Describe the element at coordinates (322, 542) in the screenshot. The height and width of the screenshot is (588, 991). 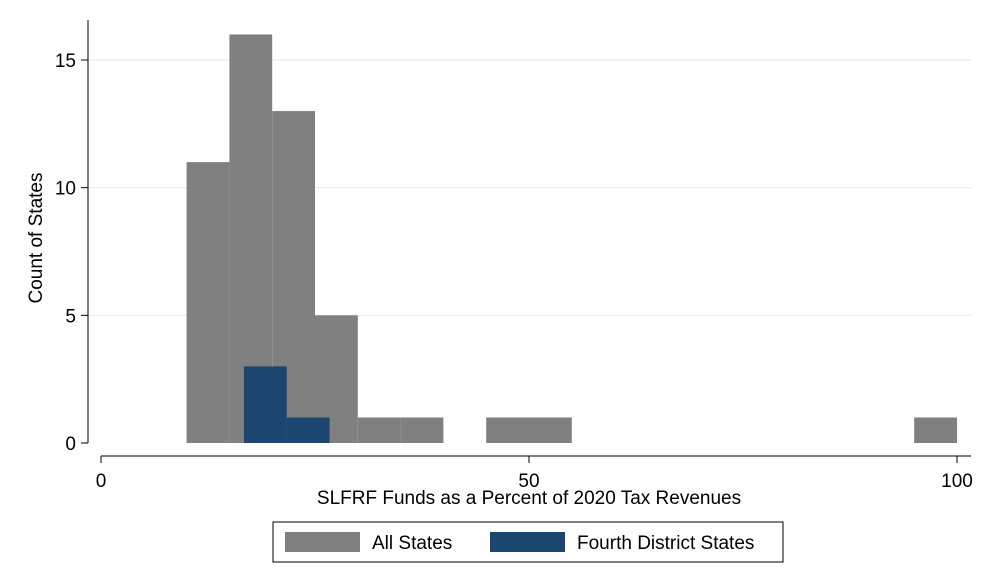
I see `legend-swatch-all-states` at that location.